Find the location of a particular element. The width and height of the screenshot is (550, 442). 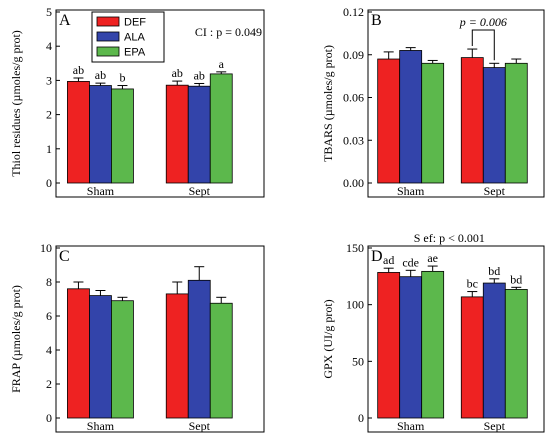

y-tick-label: 1 is located at coordinates (49, 149).